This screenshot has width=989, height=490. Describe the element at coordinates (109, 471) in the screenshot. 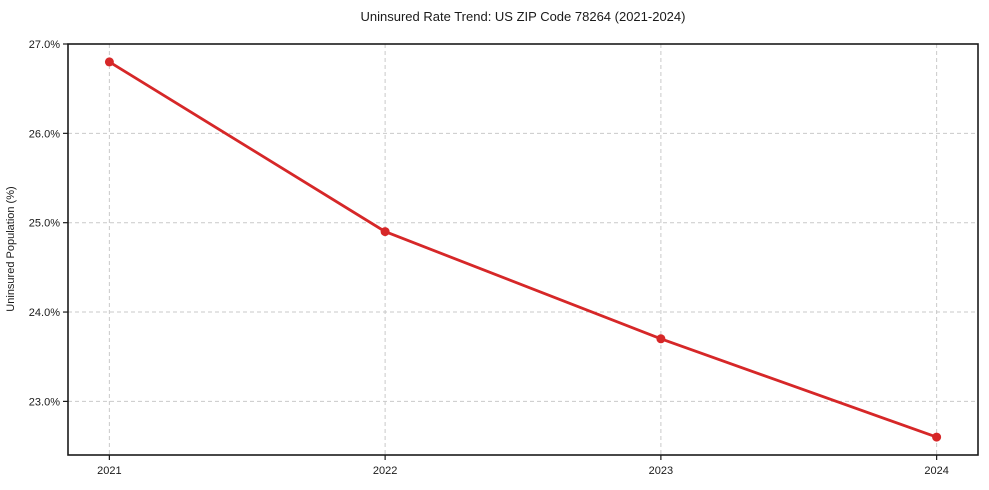

I see `x-tick-label: 2021` at that location.